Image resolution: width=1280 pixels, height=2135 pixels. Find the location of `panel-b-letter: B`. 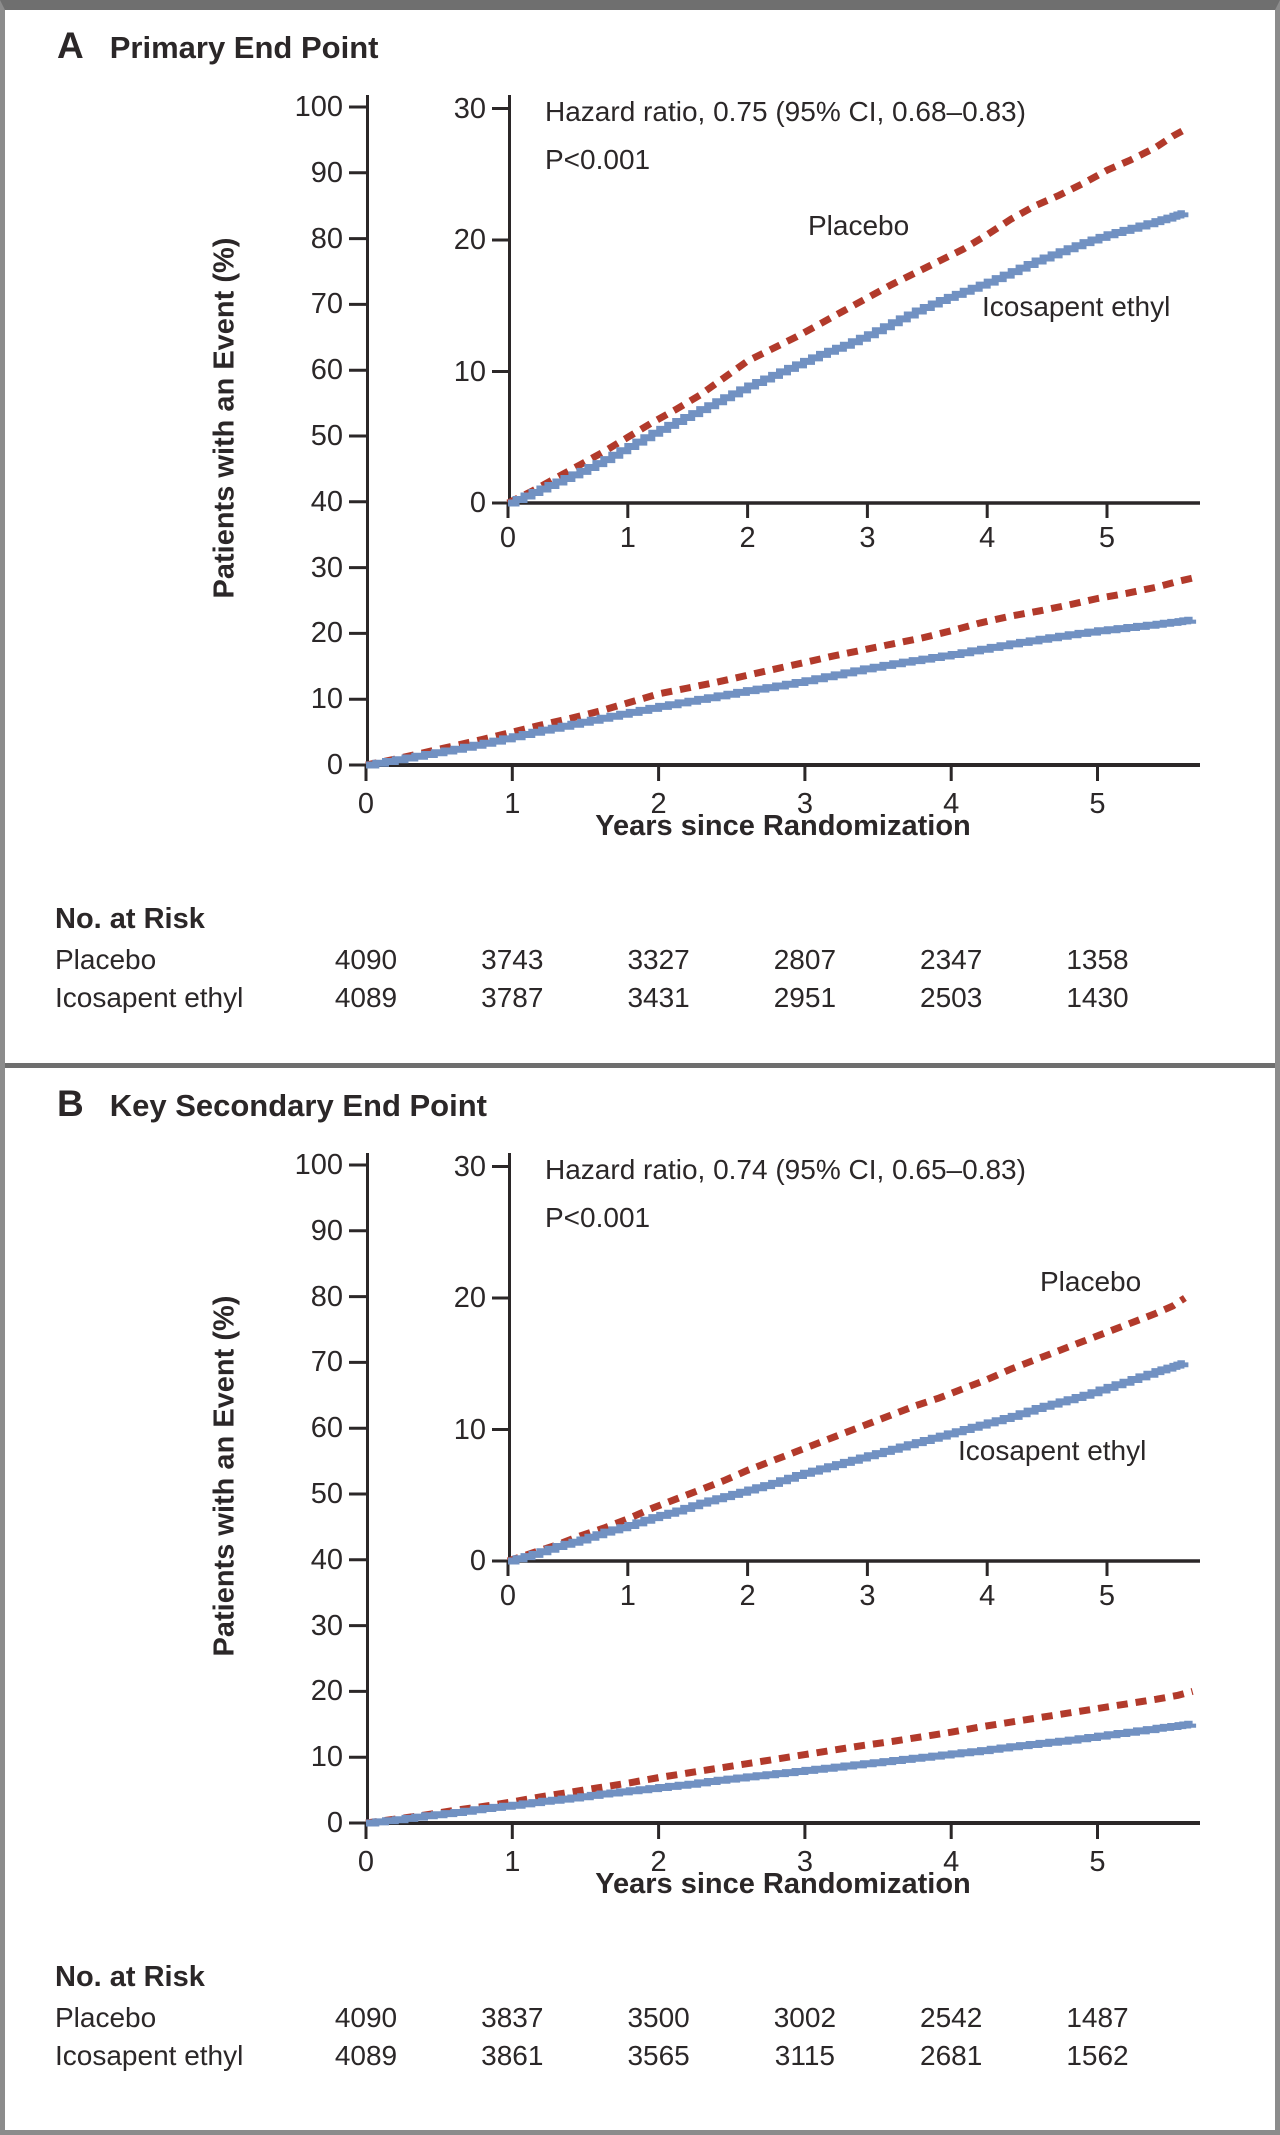

panel-b-letter: B is located at coordinates (70, 1103).